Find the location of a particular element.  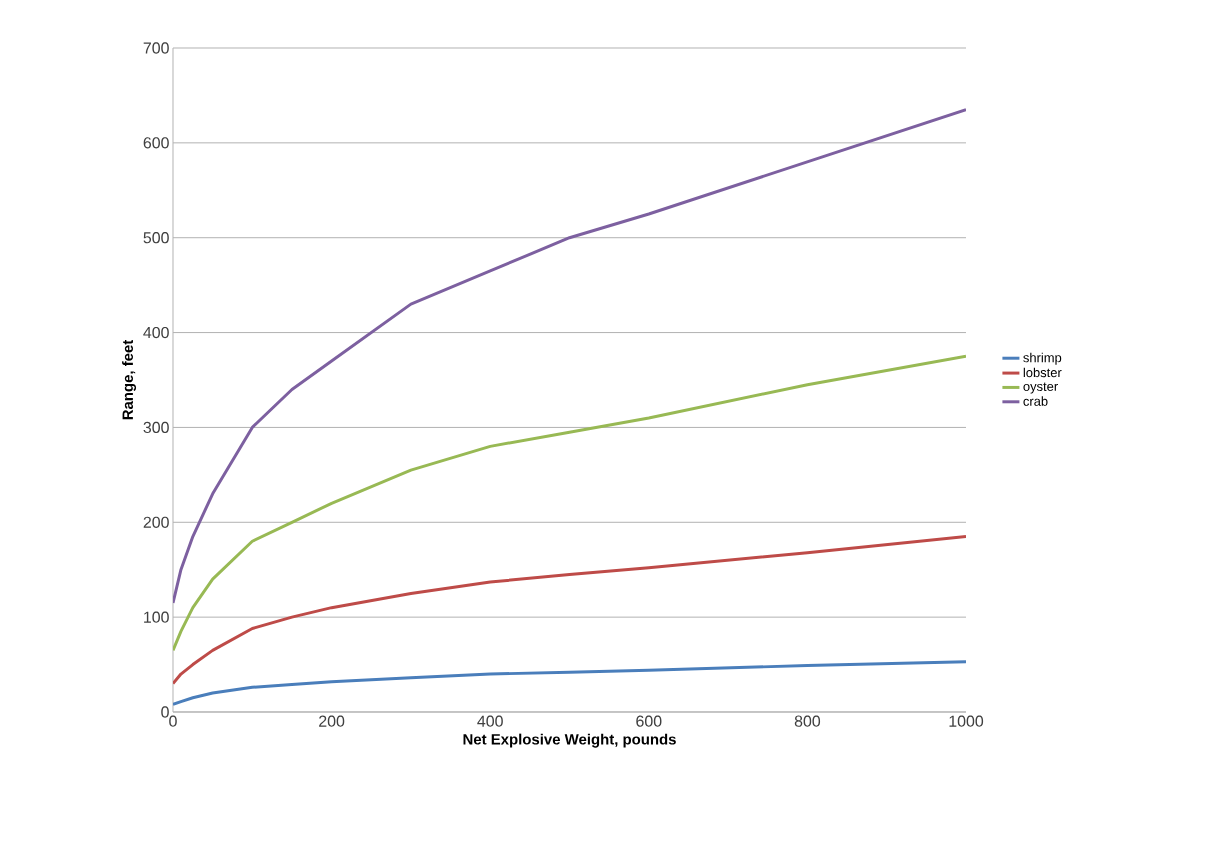

x-tick-label: 600 is located at coordinates (649, 721).